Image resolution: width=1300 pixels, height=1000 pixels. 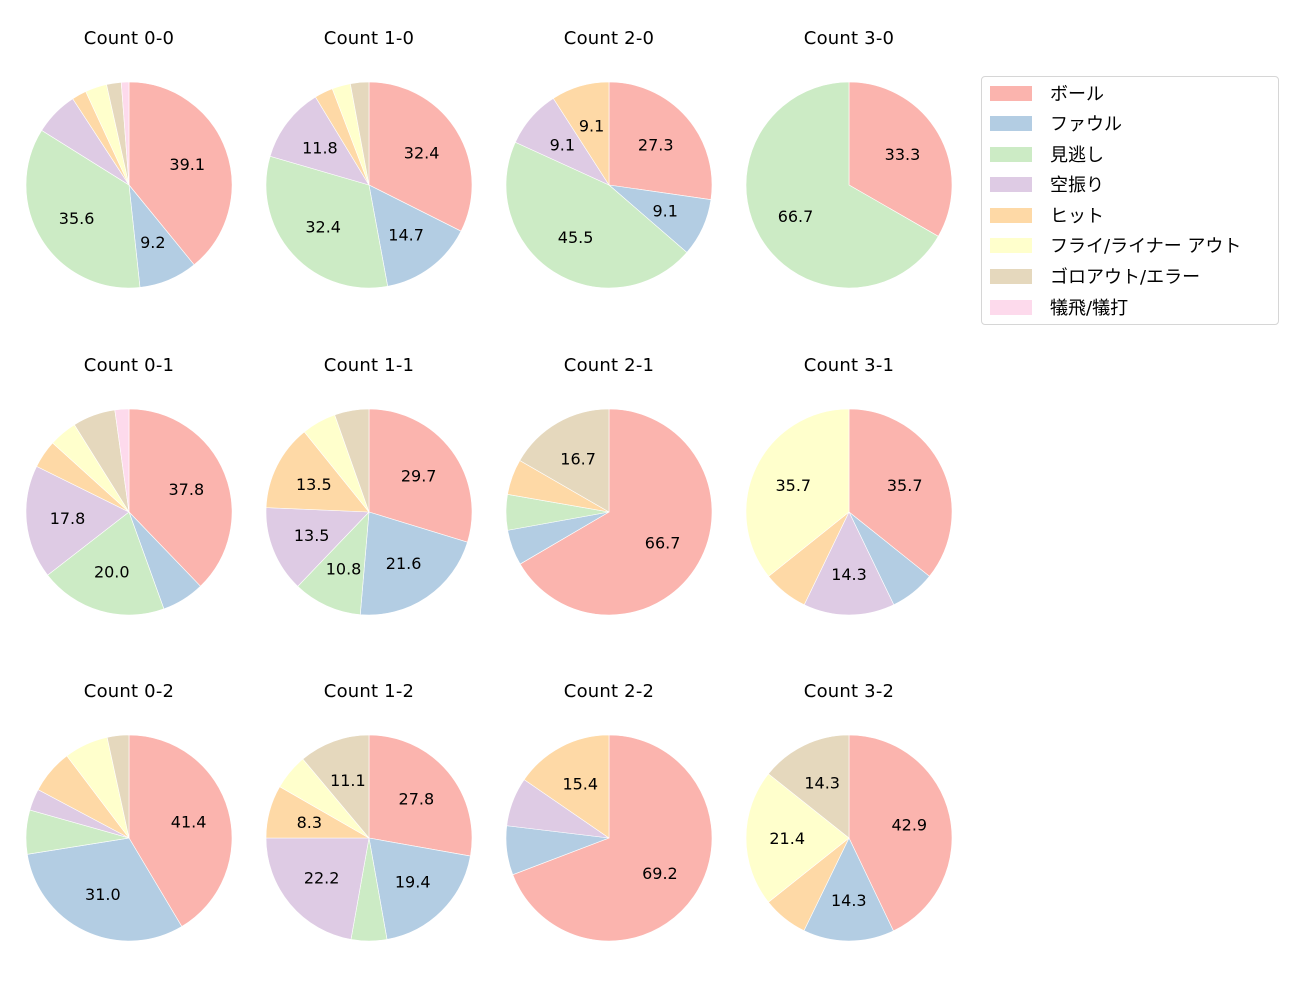 I want to click on pie-title: Count 1-2, so click(x=369, y=691).